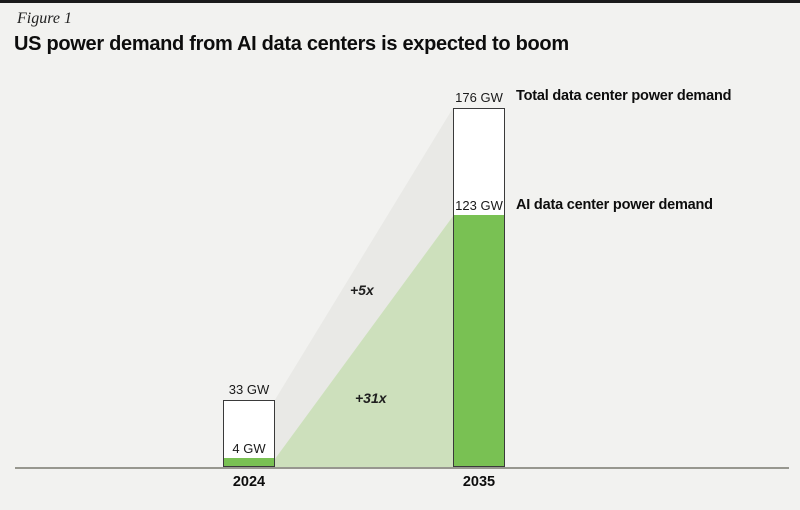 Image resolution: width=800 pixels, height=510 pixels. Describe the element at coordinates (479, 97) in the screenshot. I see `bar-2035-total-value: 176 GW` at that location.